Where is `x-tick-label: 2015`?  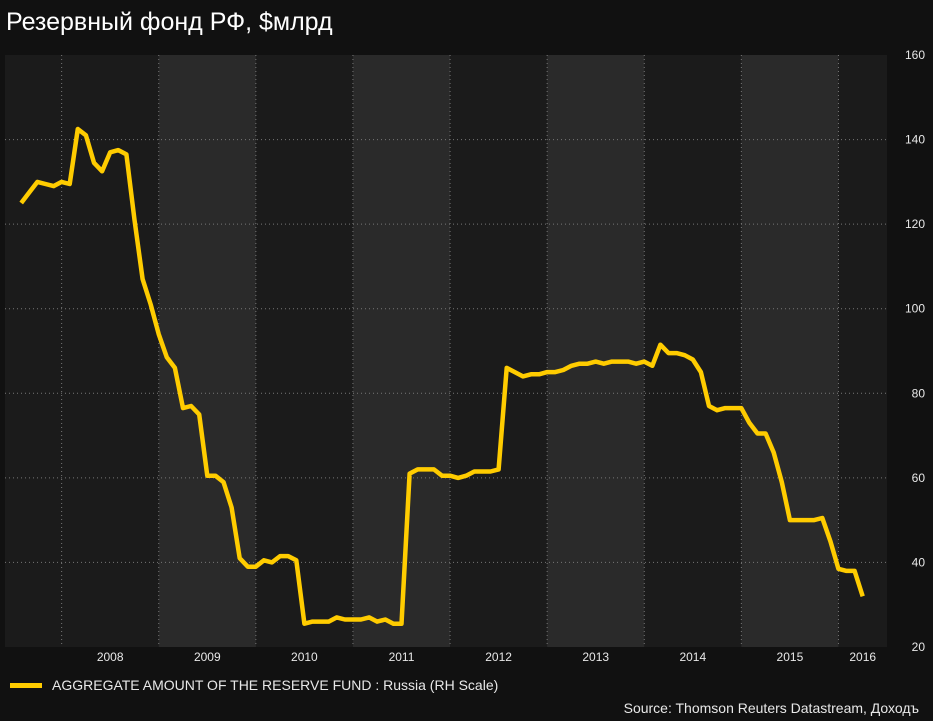
x-tick-label: 2015 is located at coordinates (790, 657).